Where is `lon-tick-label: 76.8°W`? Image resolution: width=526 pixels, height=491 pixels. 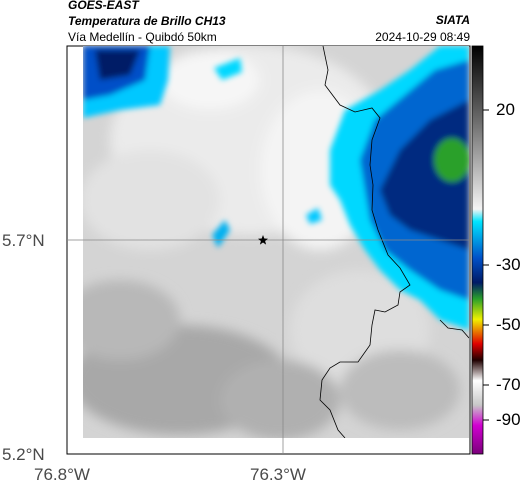 lon-tick-label: 76.8°W is located at coordinates (62, 474).